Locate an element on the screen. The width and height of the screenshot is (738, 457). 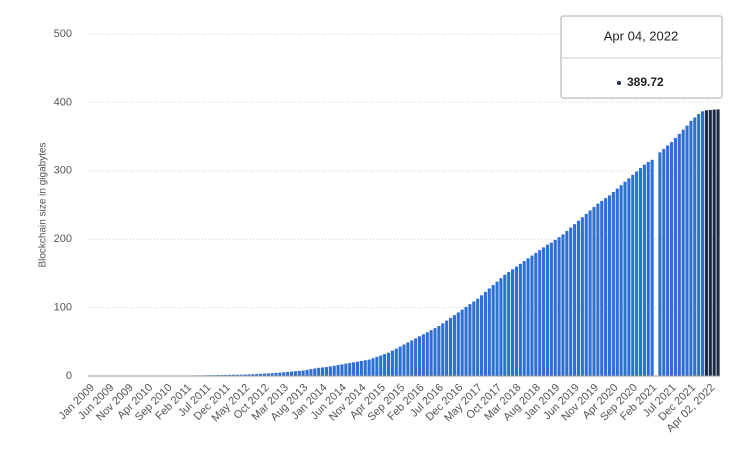
tooltip-value: 389.72 is located at coordinates (645, 82).